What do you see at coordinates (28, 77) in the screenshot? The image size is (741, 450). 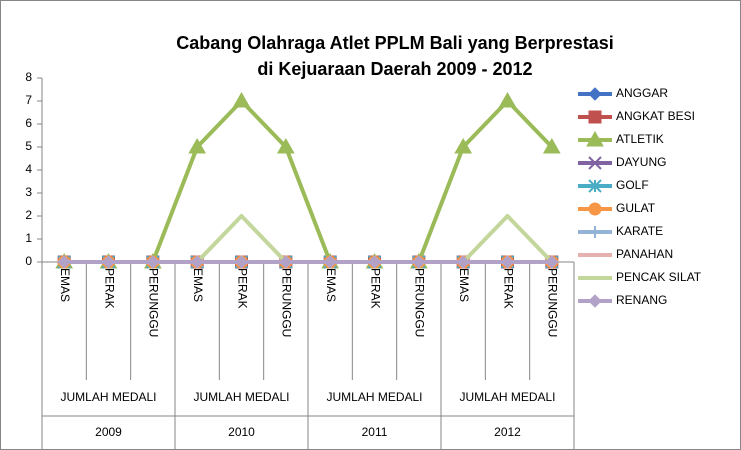 I see `y-tick-label: 8` at bounding box center [28, 77].